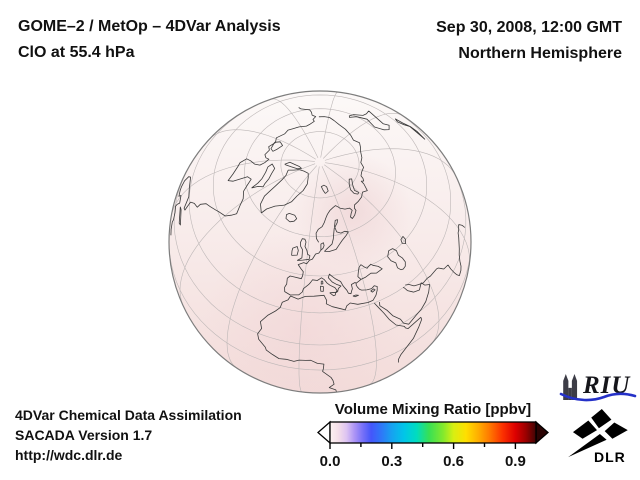 Image resolution: width=640 pixels, height=480 pixels. I want to click on plot-title: GOME–2 / MetOp – 4DVar Analysis, so click(149, 26).